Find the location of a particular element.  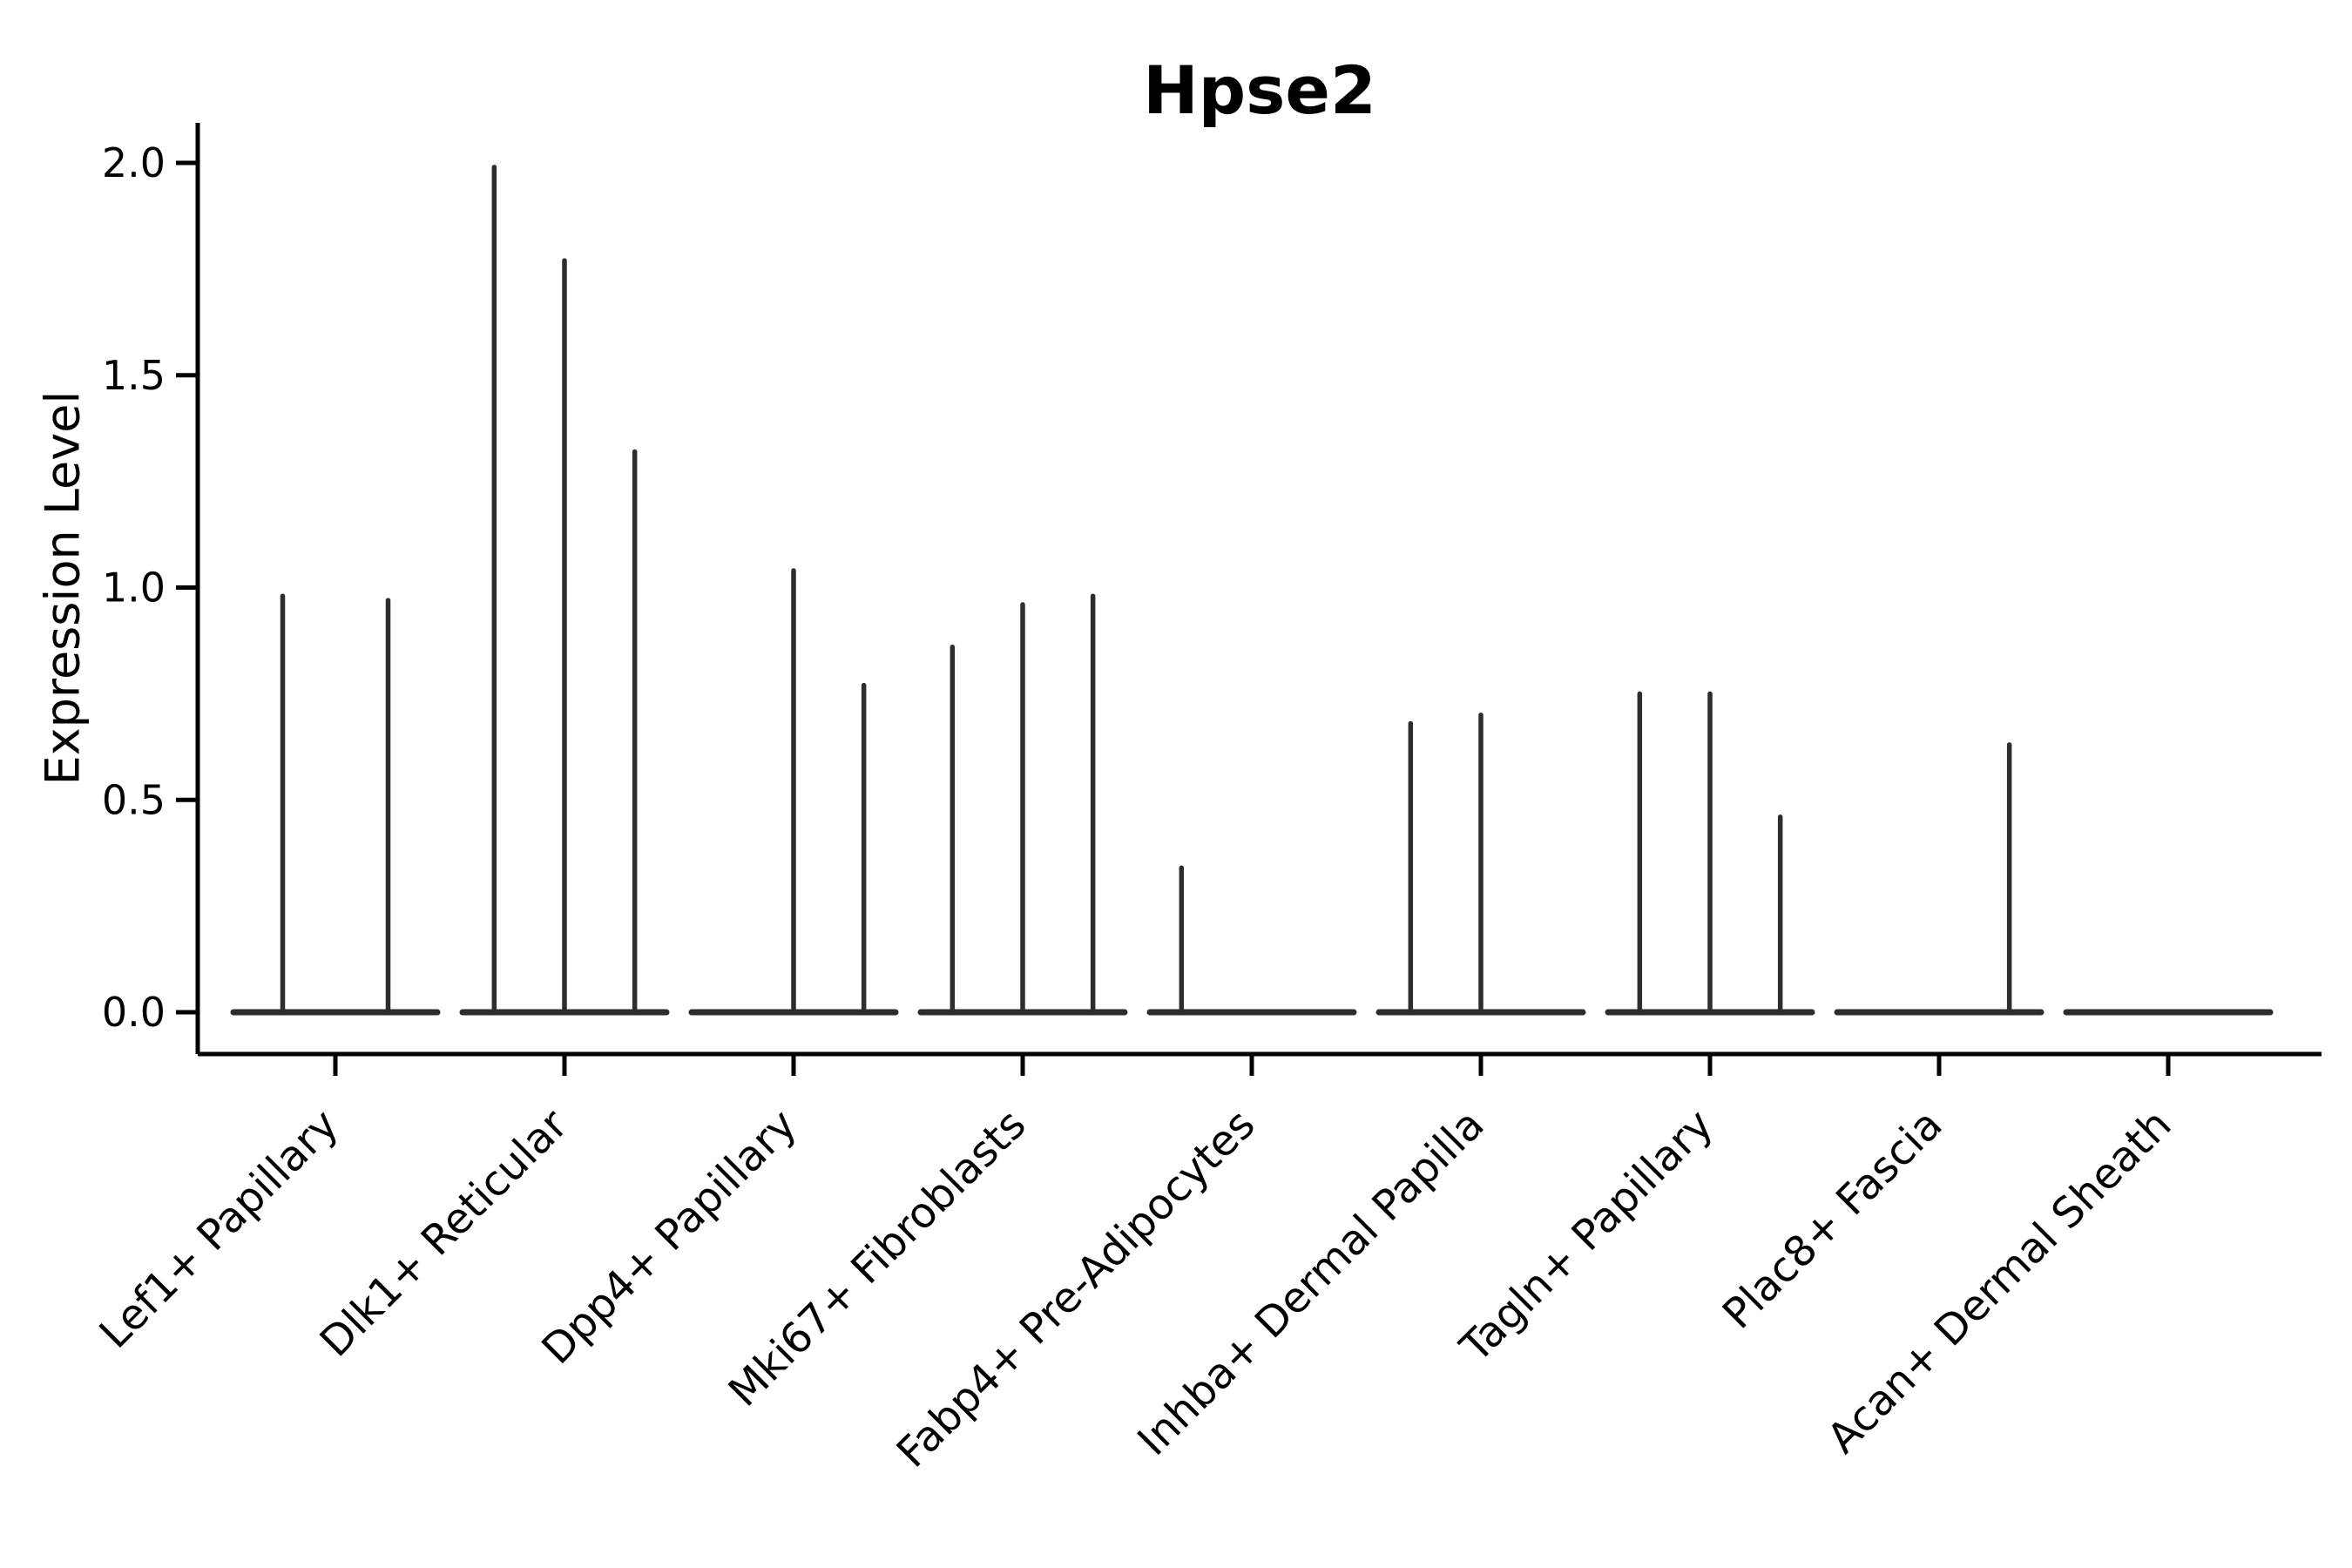

y-tick-label: 1.0 is located at coordinates (134, 588).